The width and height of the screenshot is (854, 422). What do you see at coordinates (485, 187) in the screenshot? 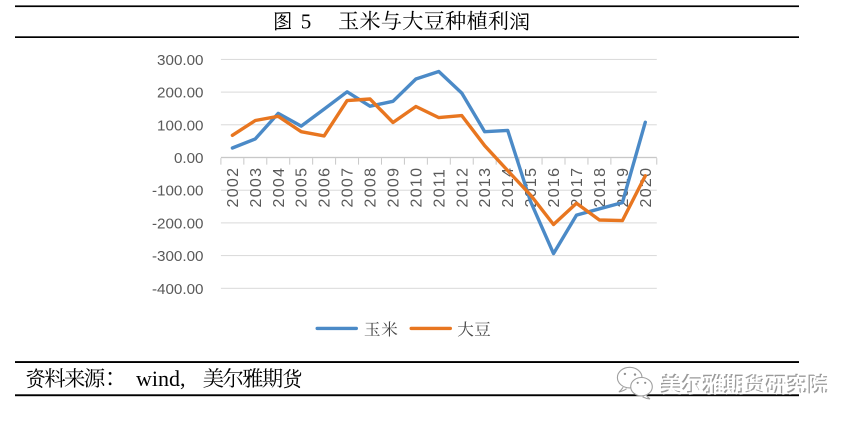
I see `svg-text: 2013` at bounding box center [485, 187].